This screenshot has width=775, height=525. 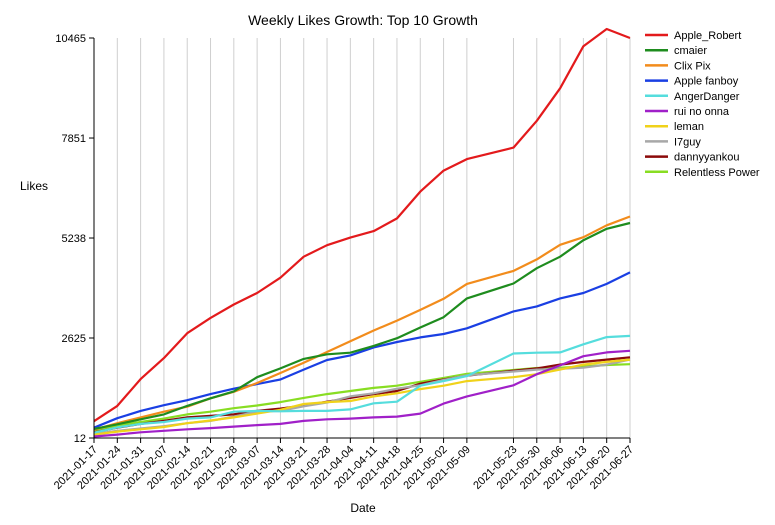 I want to click on y-tick-label: 7851, so click(x=74, y=139).